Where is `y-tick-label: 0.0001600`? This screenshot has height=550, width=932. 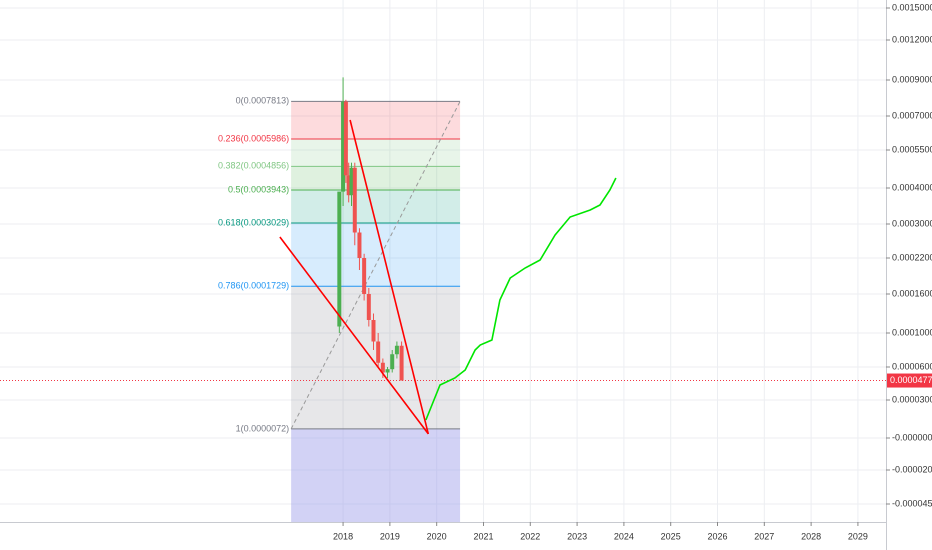
y-tick-label: 0.0001600 is located at coordinates (912, 293).